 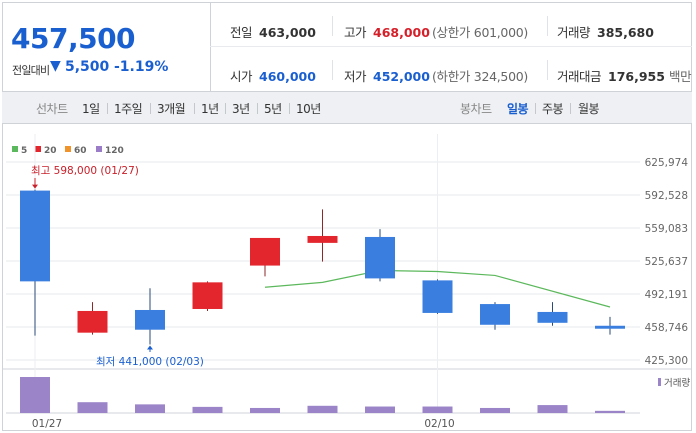 What do you see at coordinates (308, 109) in the screenshot?
I see `period-10y: 10년` at bounding box center [308, 109].